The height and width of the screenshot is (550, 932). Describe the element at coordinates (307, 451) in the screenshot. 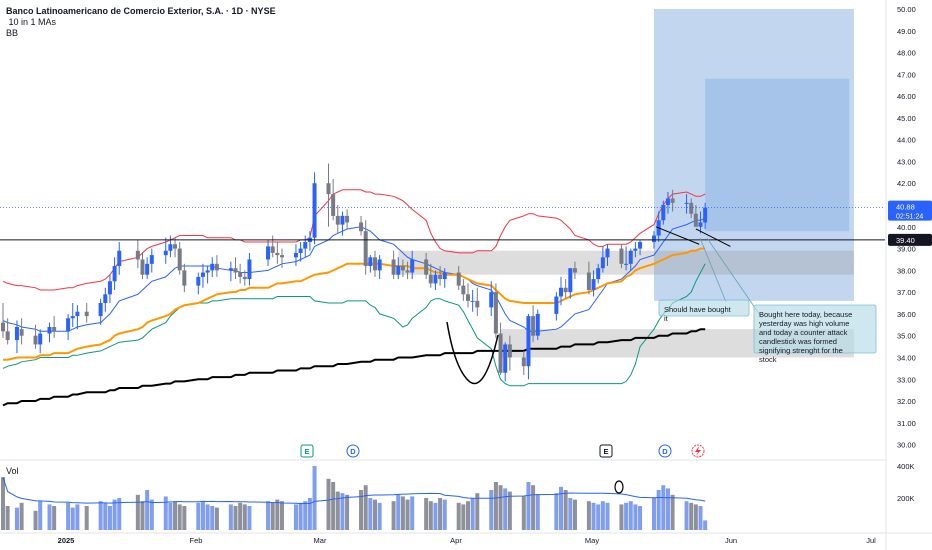

I see `event-marker: E` at that location.